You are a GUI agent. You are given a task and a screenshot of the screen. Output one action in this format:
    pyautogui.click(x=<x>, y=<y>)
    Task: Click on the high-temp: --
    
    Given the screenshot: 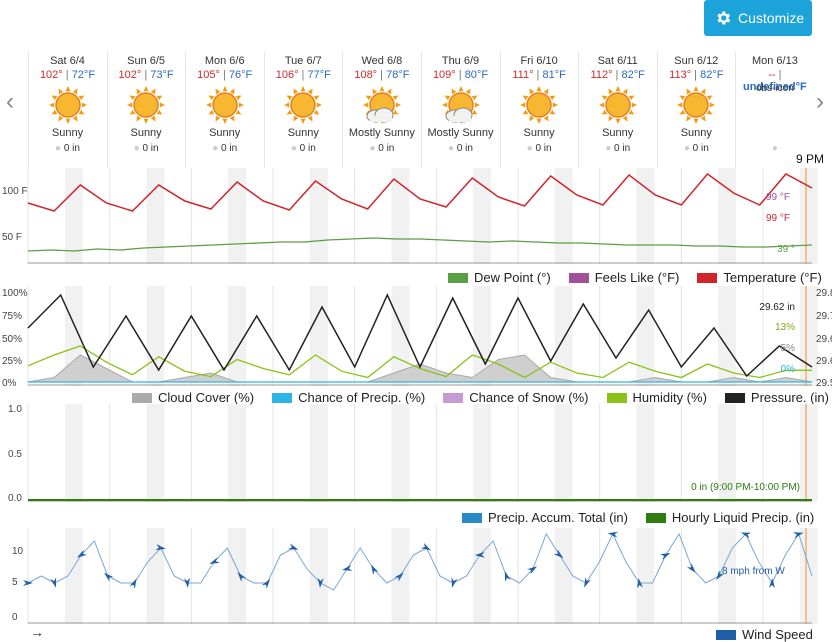 What is the action you would take?
    pyautogui.click(x=772, y=75)
    